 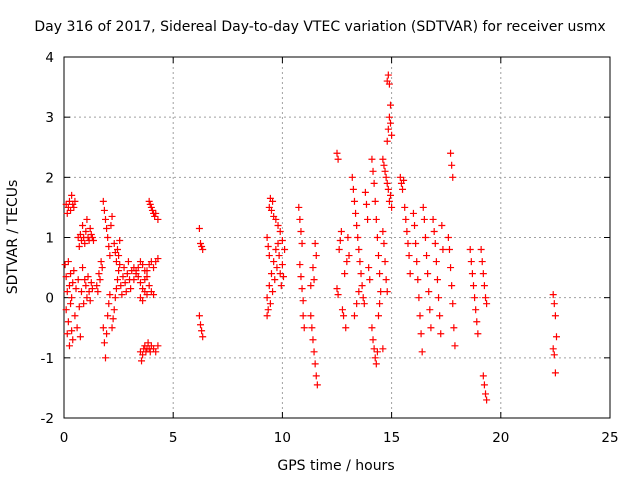 What do you see at coordinates (49, 178) in the screenshot?
I see `y-tick-label: 2` at bounding box center [49, 178].